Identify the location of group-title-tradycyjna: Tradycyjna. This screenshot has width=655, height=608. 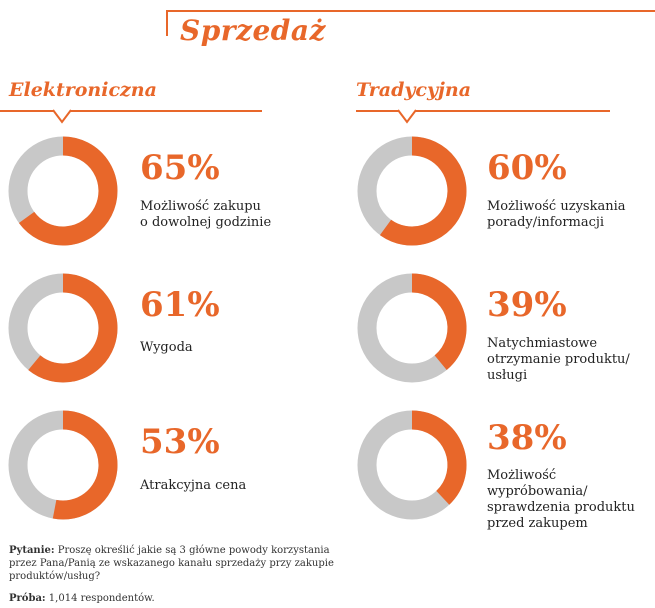
(414, 90).